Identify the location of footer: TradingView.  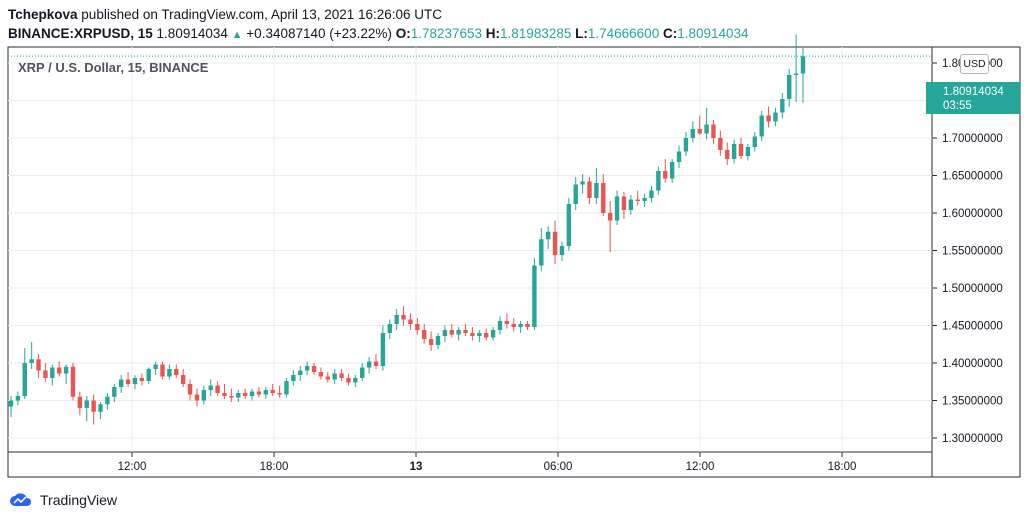
(62, 500).